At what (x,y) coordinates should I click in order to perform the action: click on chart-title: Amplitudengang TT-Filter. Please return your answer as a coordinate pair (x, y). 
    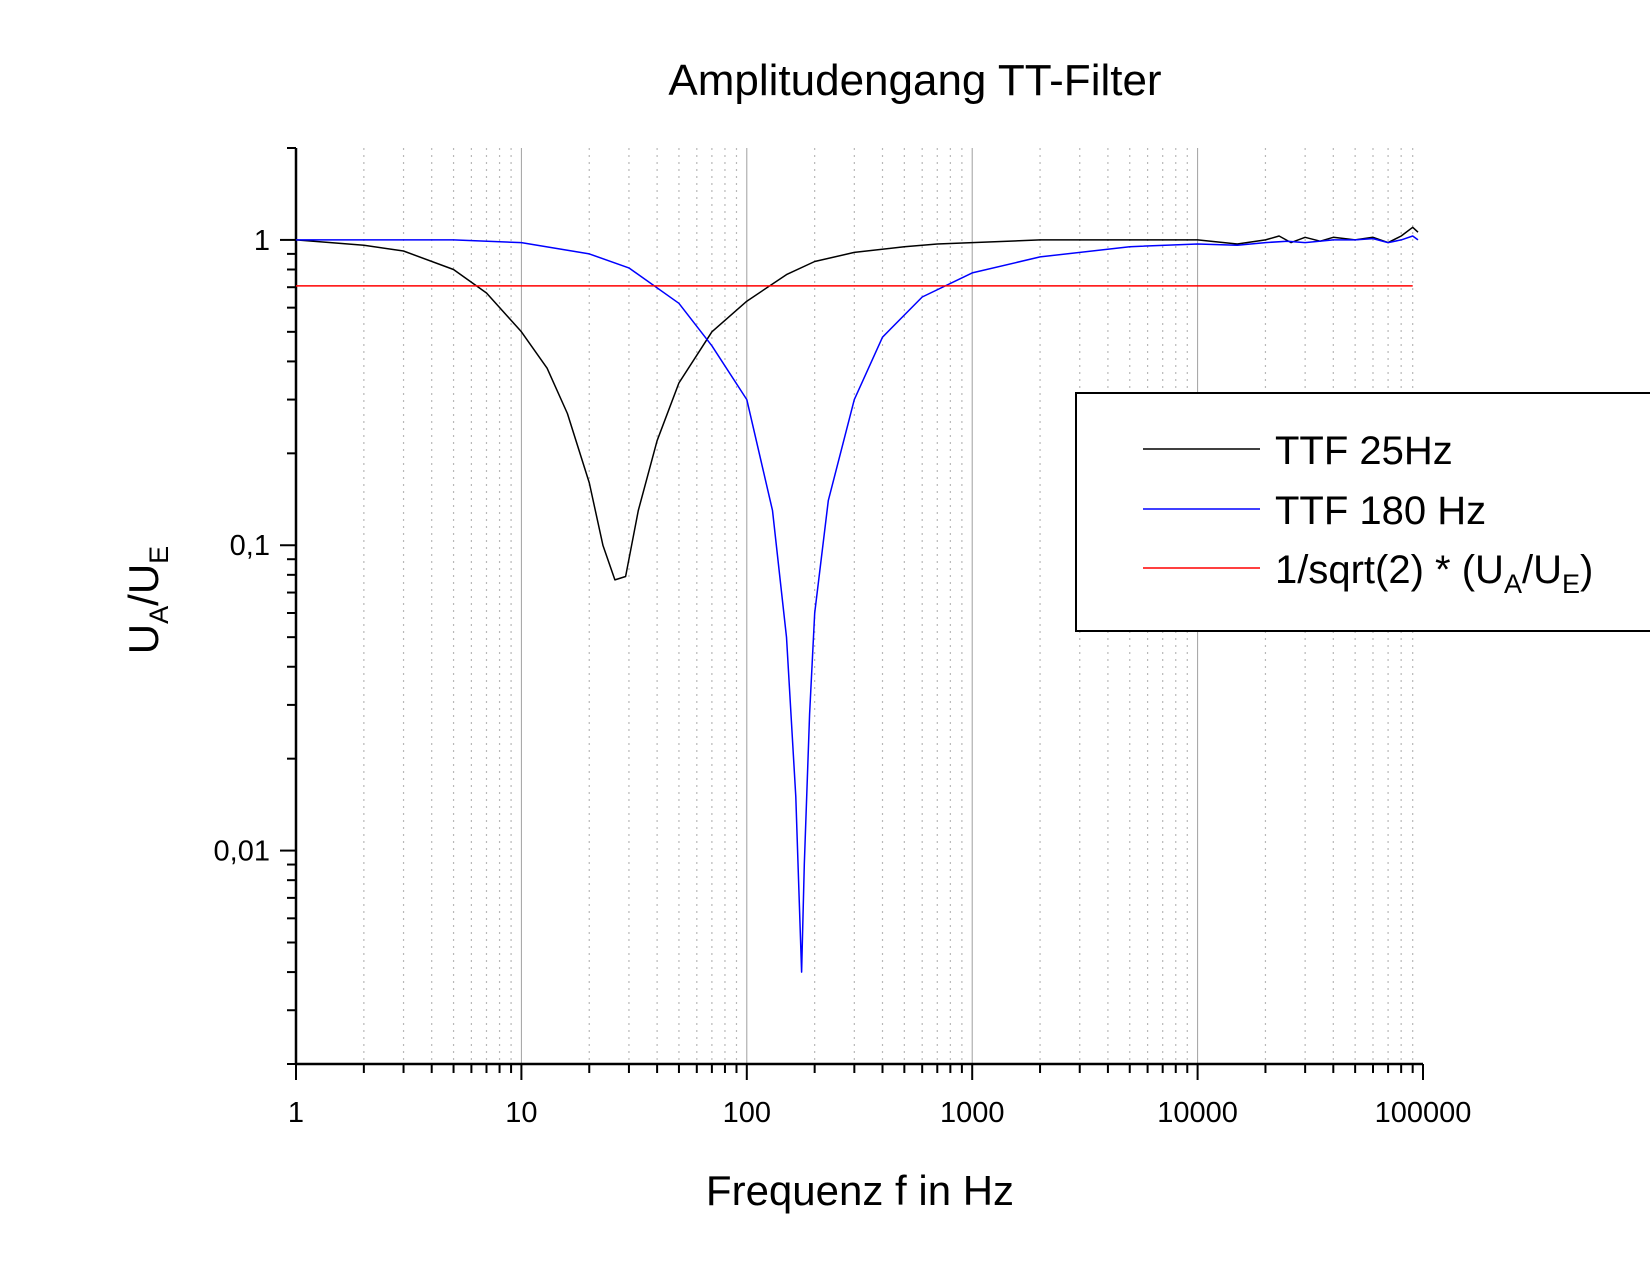
    Looking at the image, I should click on (914, 80).